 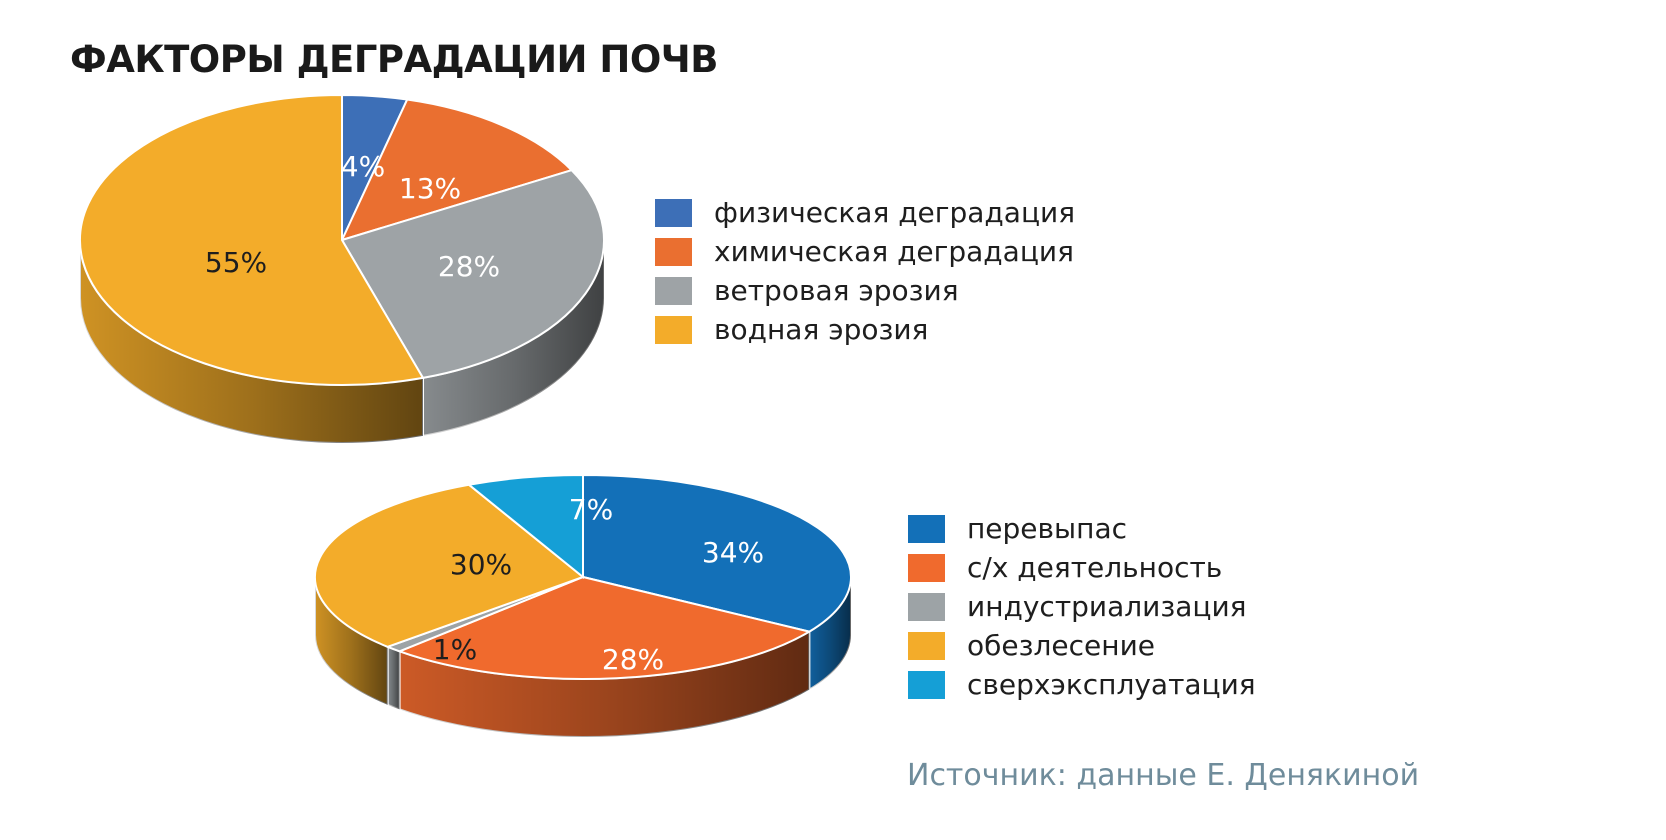 What do you see at coordinates (1111, 684) in the screenshot?
I see `legend-label: сверхэксплуатация` at bounding box center [1111, 684].